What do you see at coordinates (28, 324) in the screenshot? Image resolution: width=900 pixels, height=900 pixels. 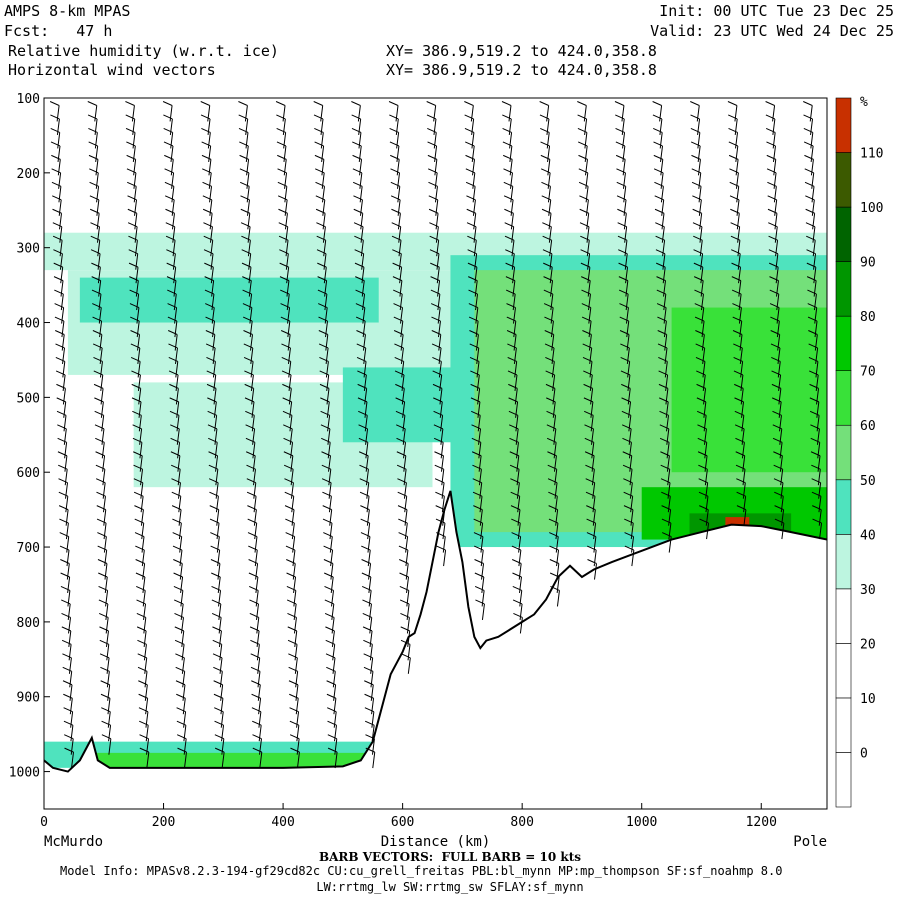 I see `y-tick-label-400: 400` at bounding box center [28, 324].